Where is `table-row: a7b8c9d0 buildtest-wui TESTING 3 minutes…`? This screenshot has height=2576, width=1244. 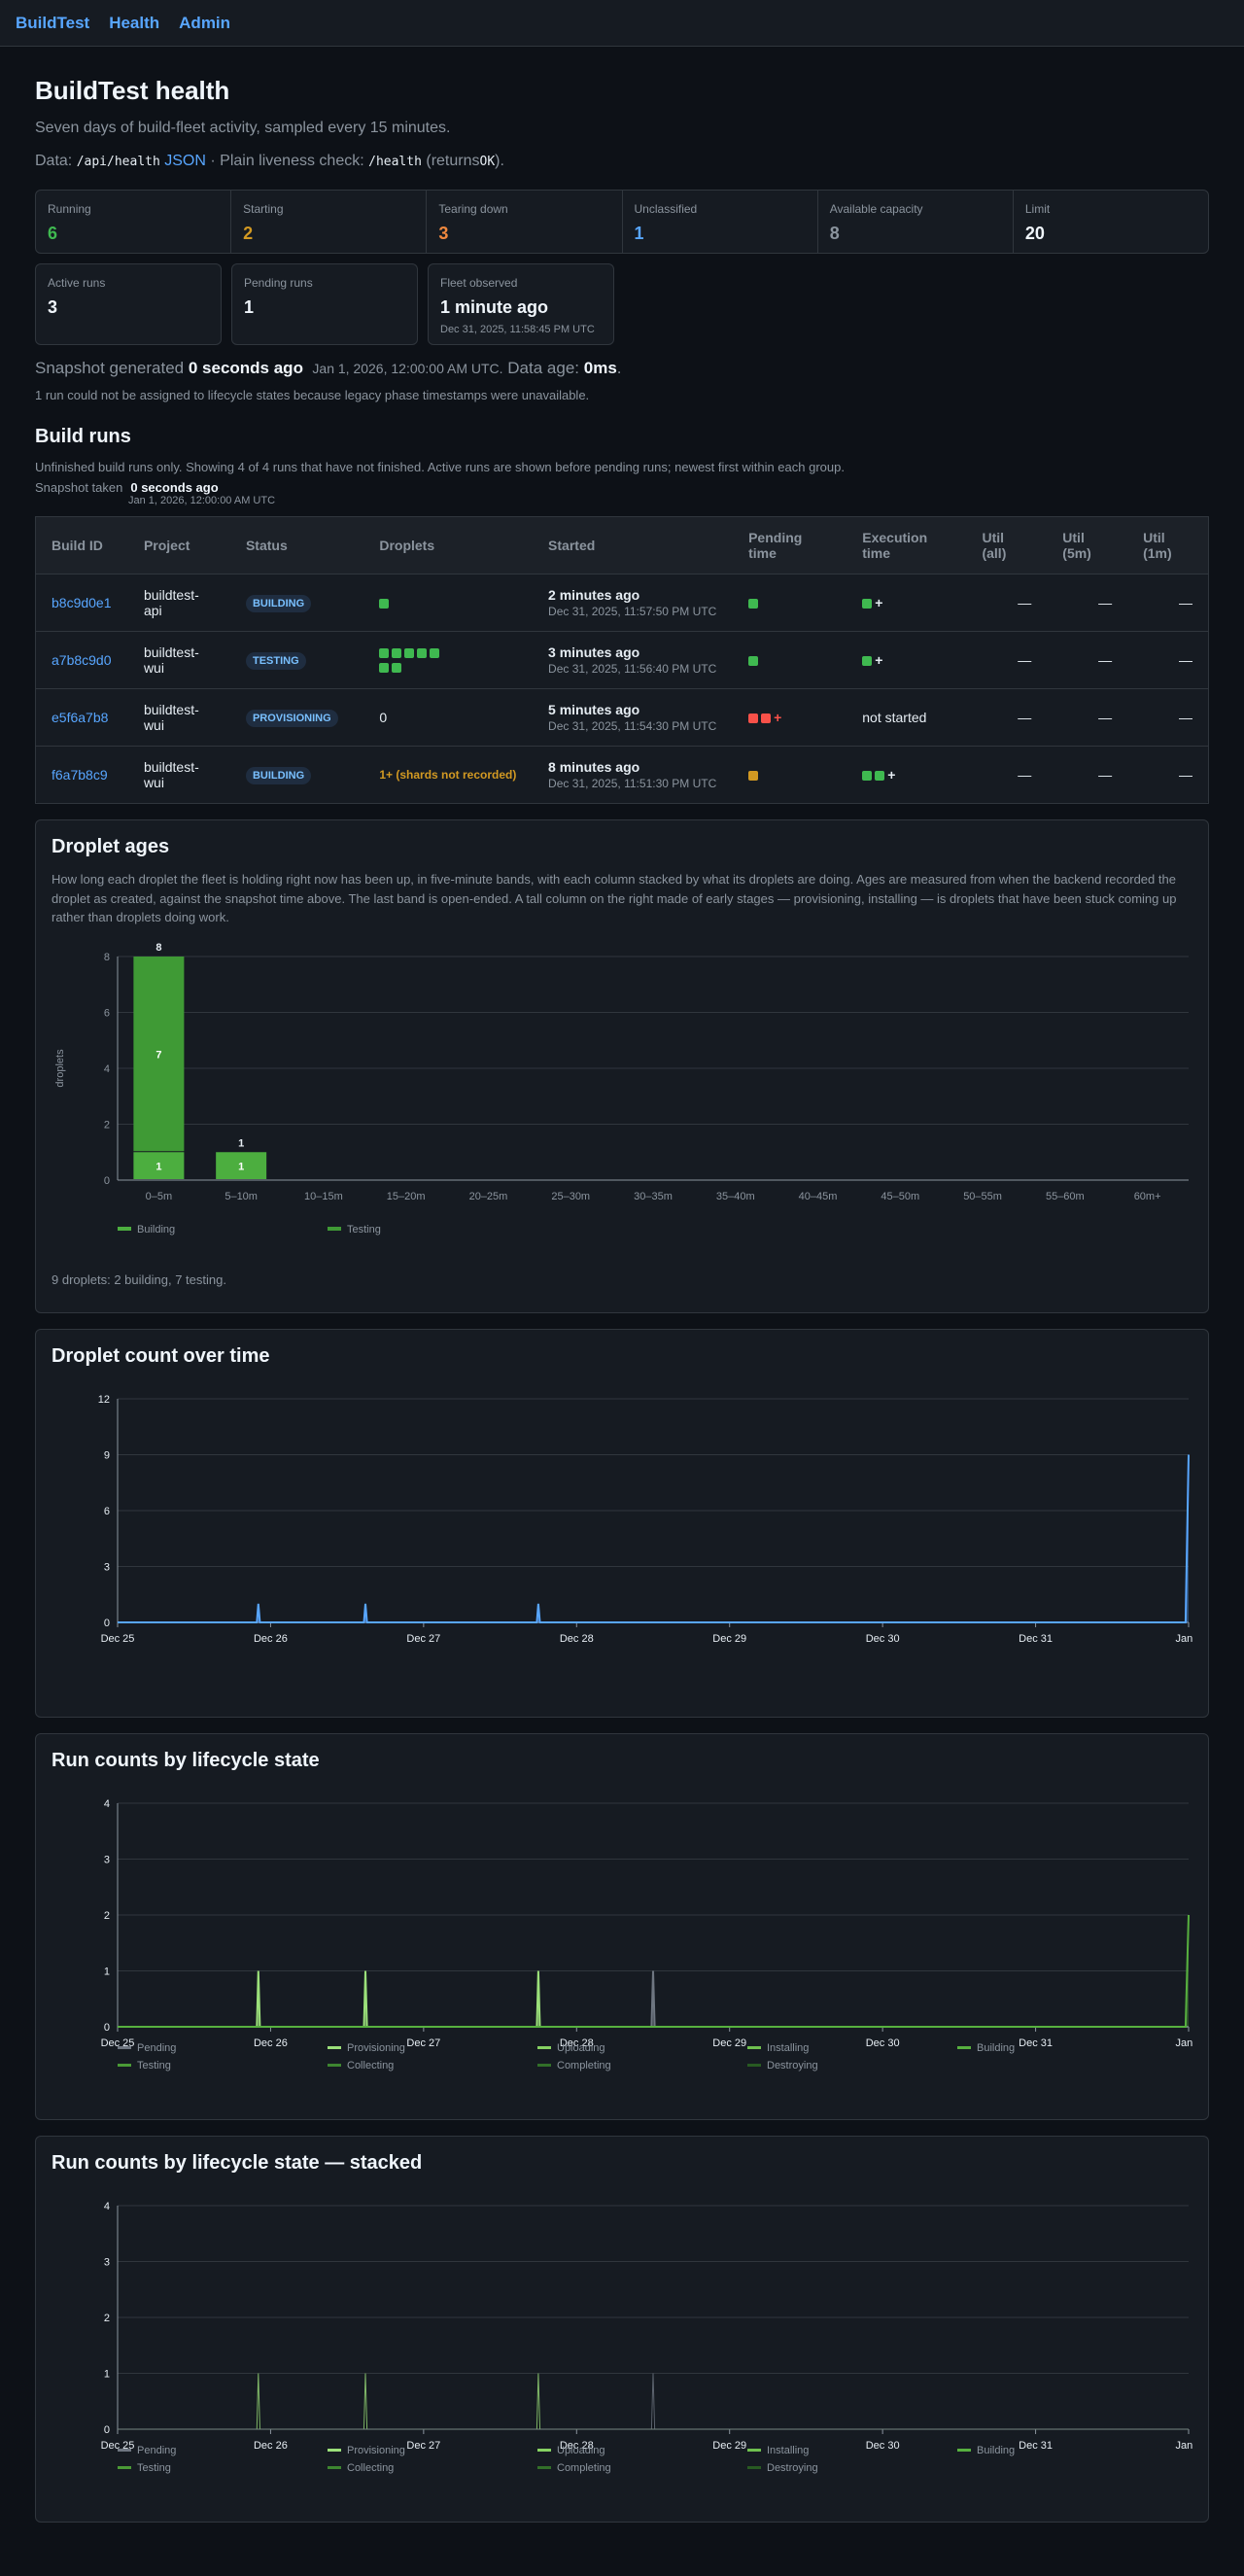 table-row: a7b8c9d0 buildtest-wui TESTING 3 minutes… is located at coordinates (622, 660).